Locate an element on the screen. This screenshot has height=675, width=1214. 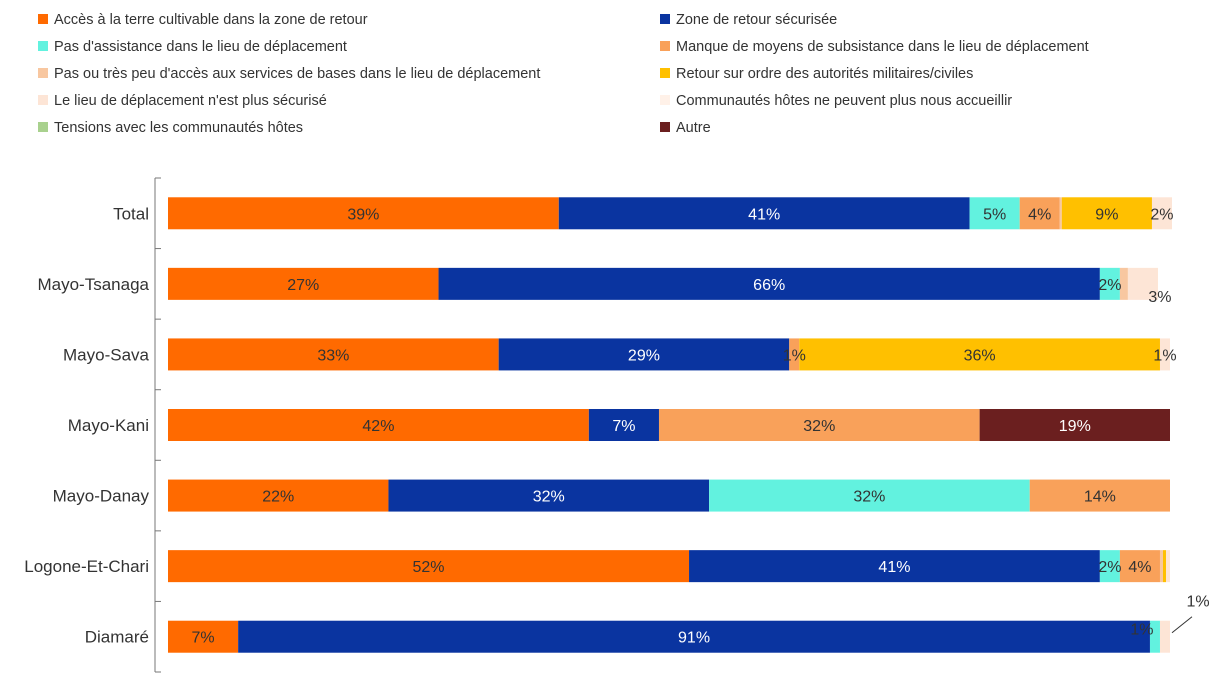
data-label: 22% is located at coordinates (278, 497).